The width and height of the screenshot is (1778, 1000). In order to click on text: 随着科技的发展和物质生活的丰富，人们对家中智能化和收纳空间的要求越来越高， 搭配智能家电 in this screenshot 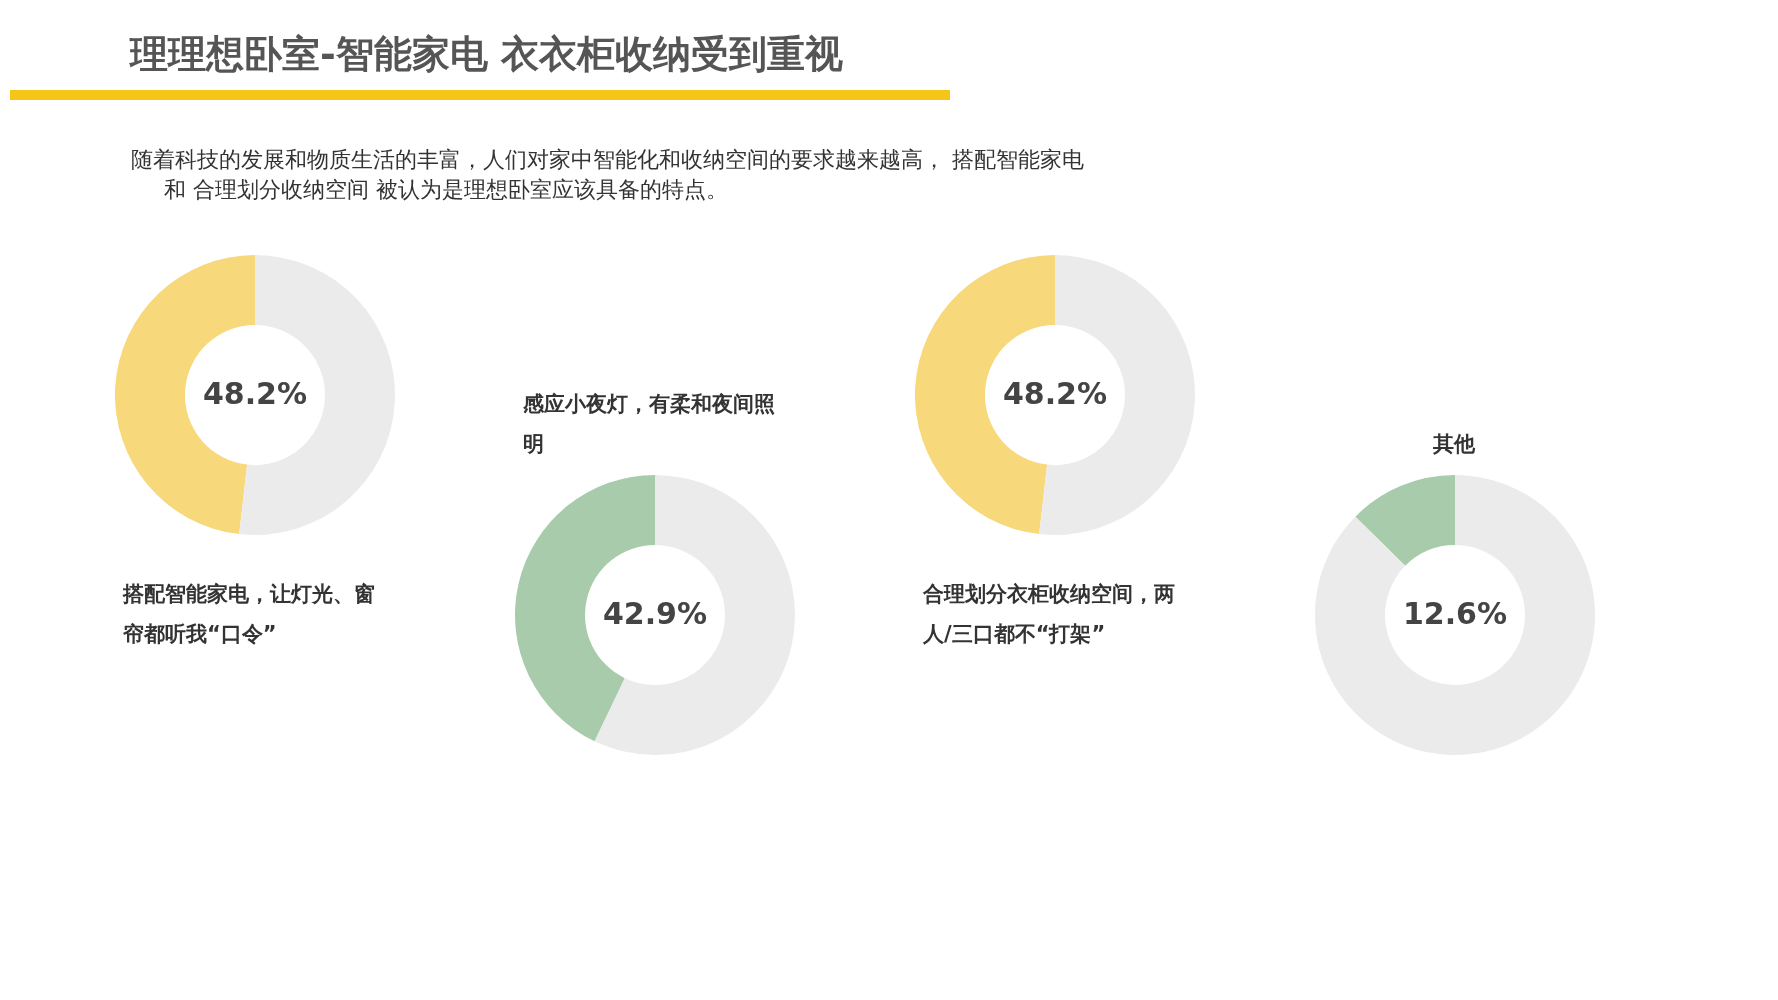, I will do `click(608, 159)`.